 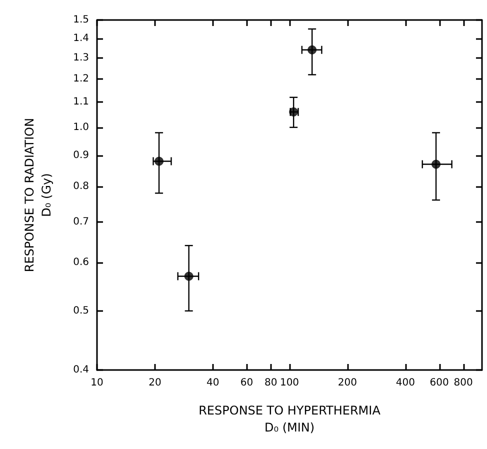 I want to click on y-tick-label: 1.1, so click(x=81, y=102).